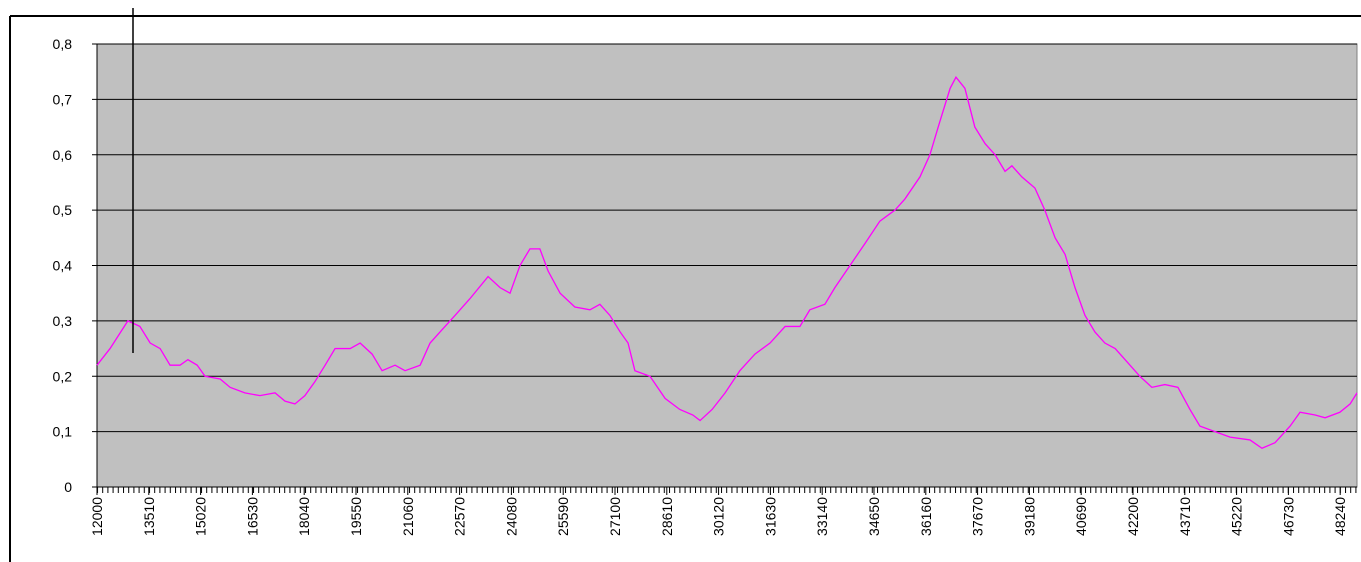 This screenshot has height=562, width=1361. I want to click on x-tick-label: 36160, so click(926, 516).